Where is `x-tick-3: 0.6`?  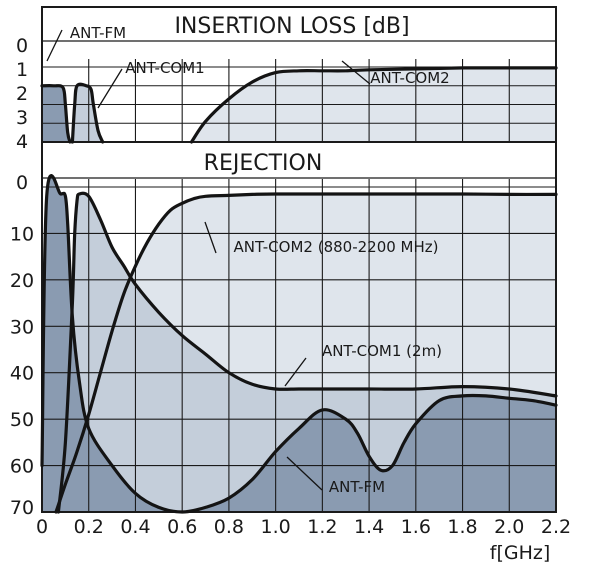 x-tick-3: 0.6 is located at coordinates (182, 527).